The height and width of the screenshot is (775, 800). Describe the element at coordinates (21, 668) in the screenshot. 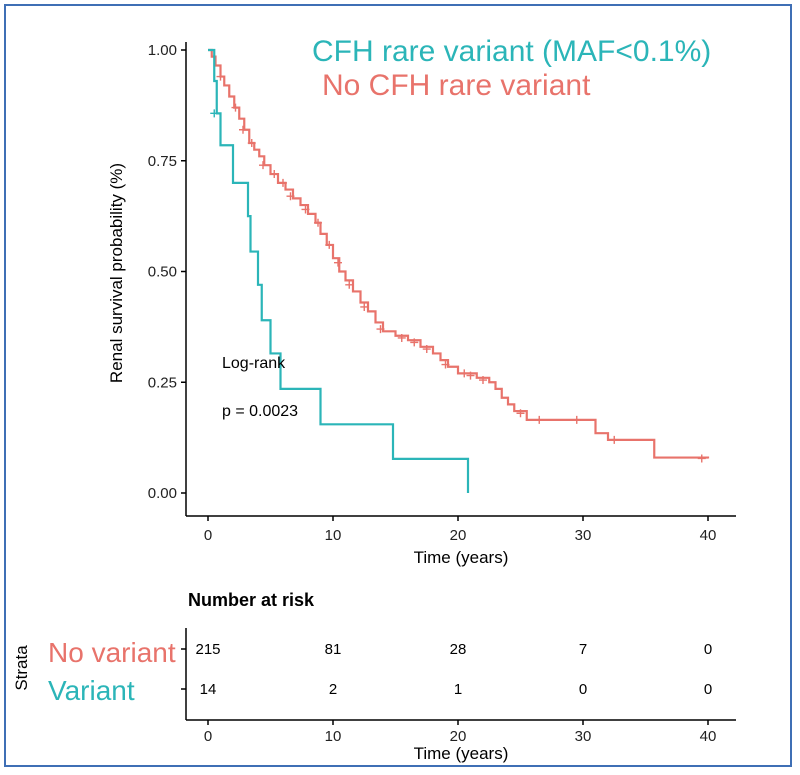

I see `strata-label: Strata` at that location.